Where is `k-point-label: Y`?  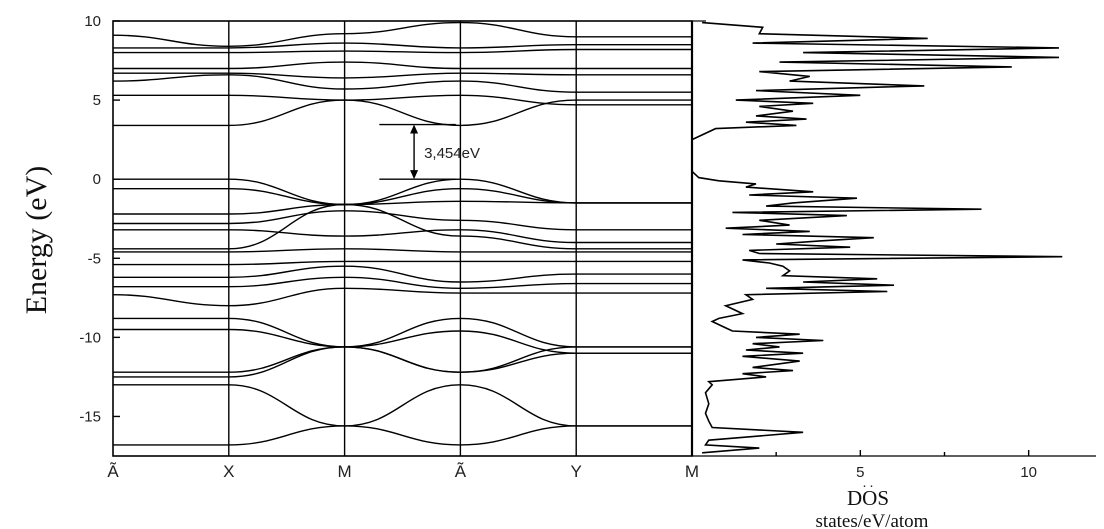
k-point-label: Y is located at coordinates (576, 471).